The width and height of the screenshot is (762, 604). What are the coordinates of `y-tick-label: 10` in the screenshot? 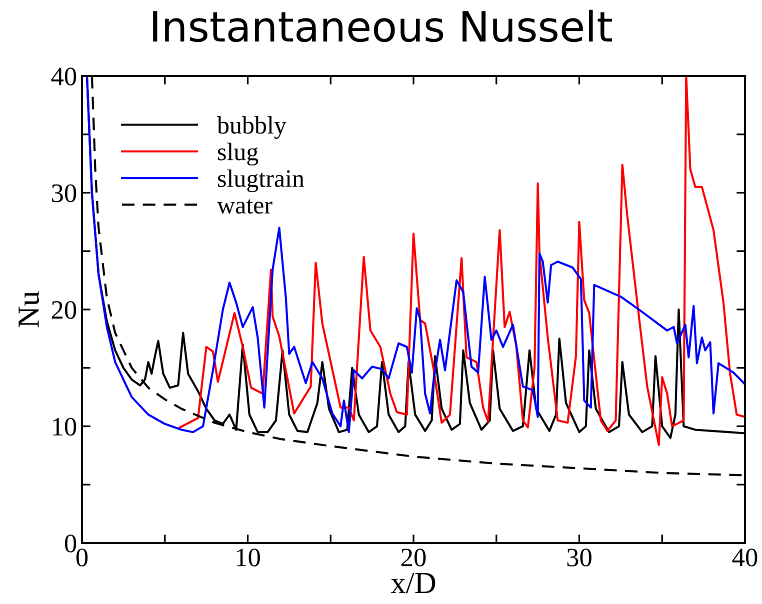 It's located at (64, 427).